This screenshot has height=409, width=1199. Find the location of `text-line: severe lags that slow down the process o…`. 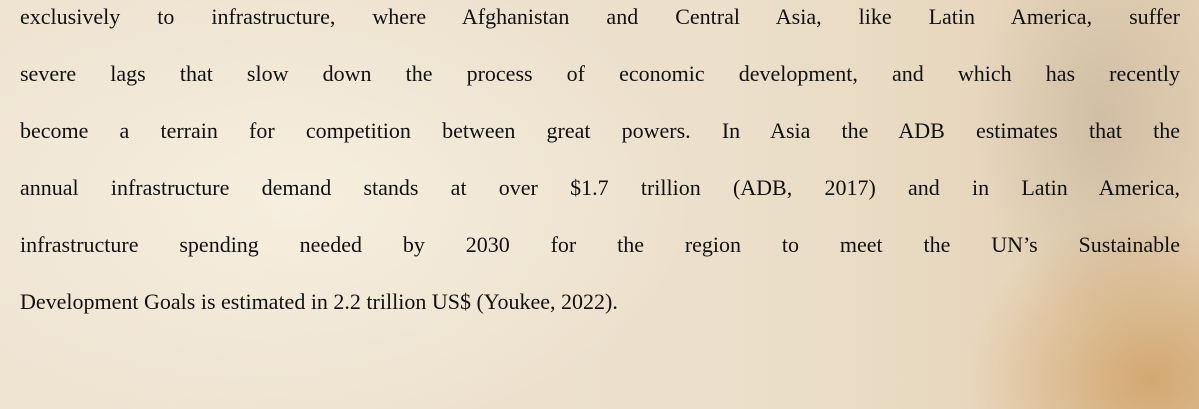

text-line: severe lags that slow down the process o… is located at coordinates (600, 73).